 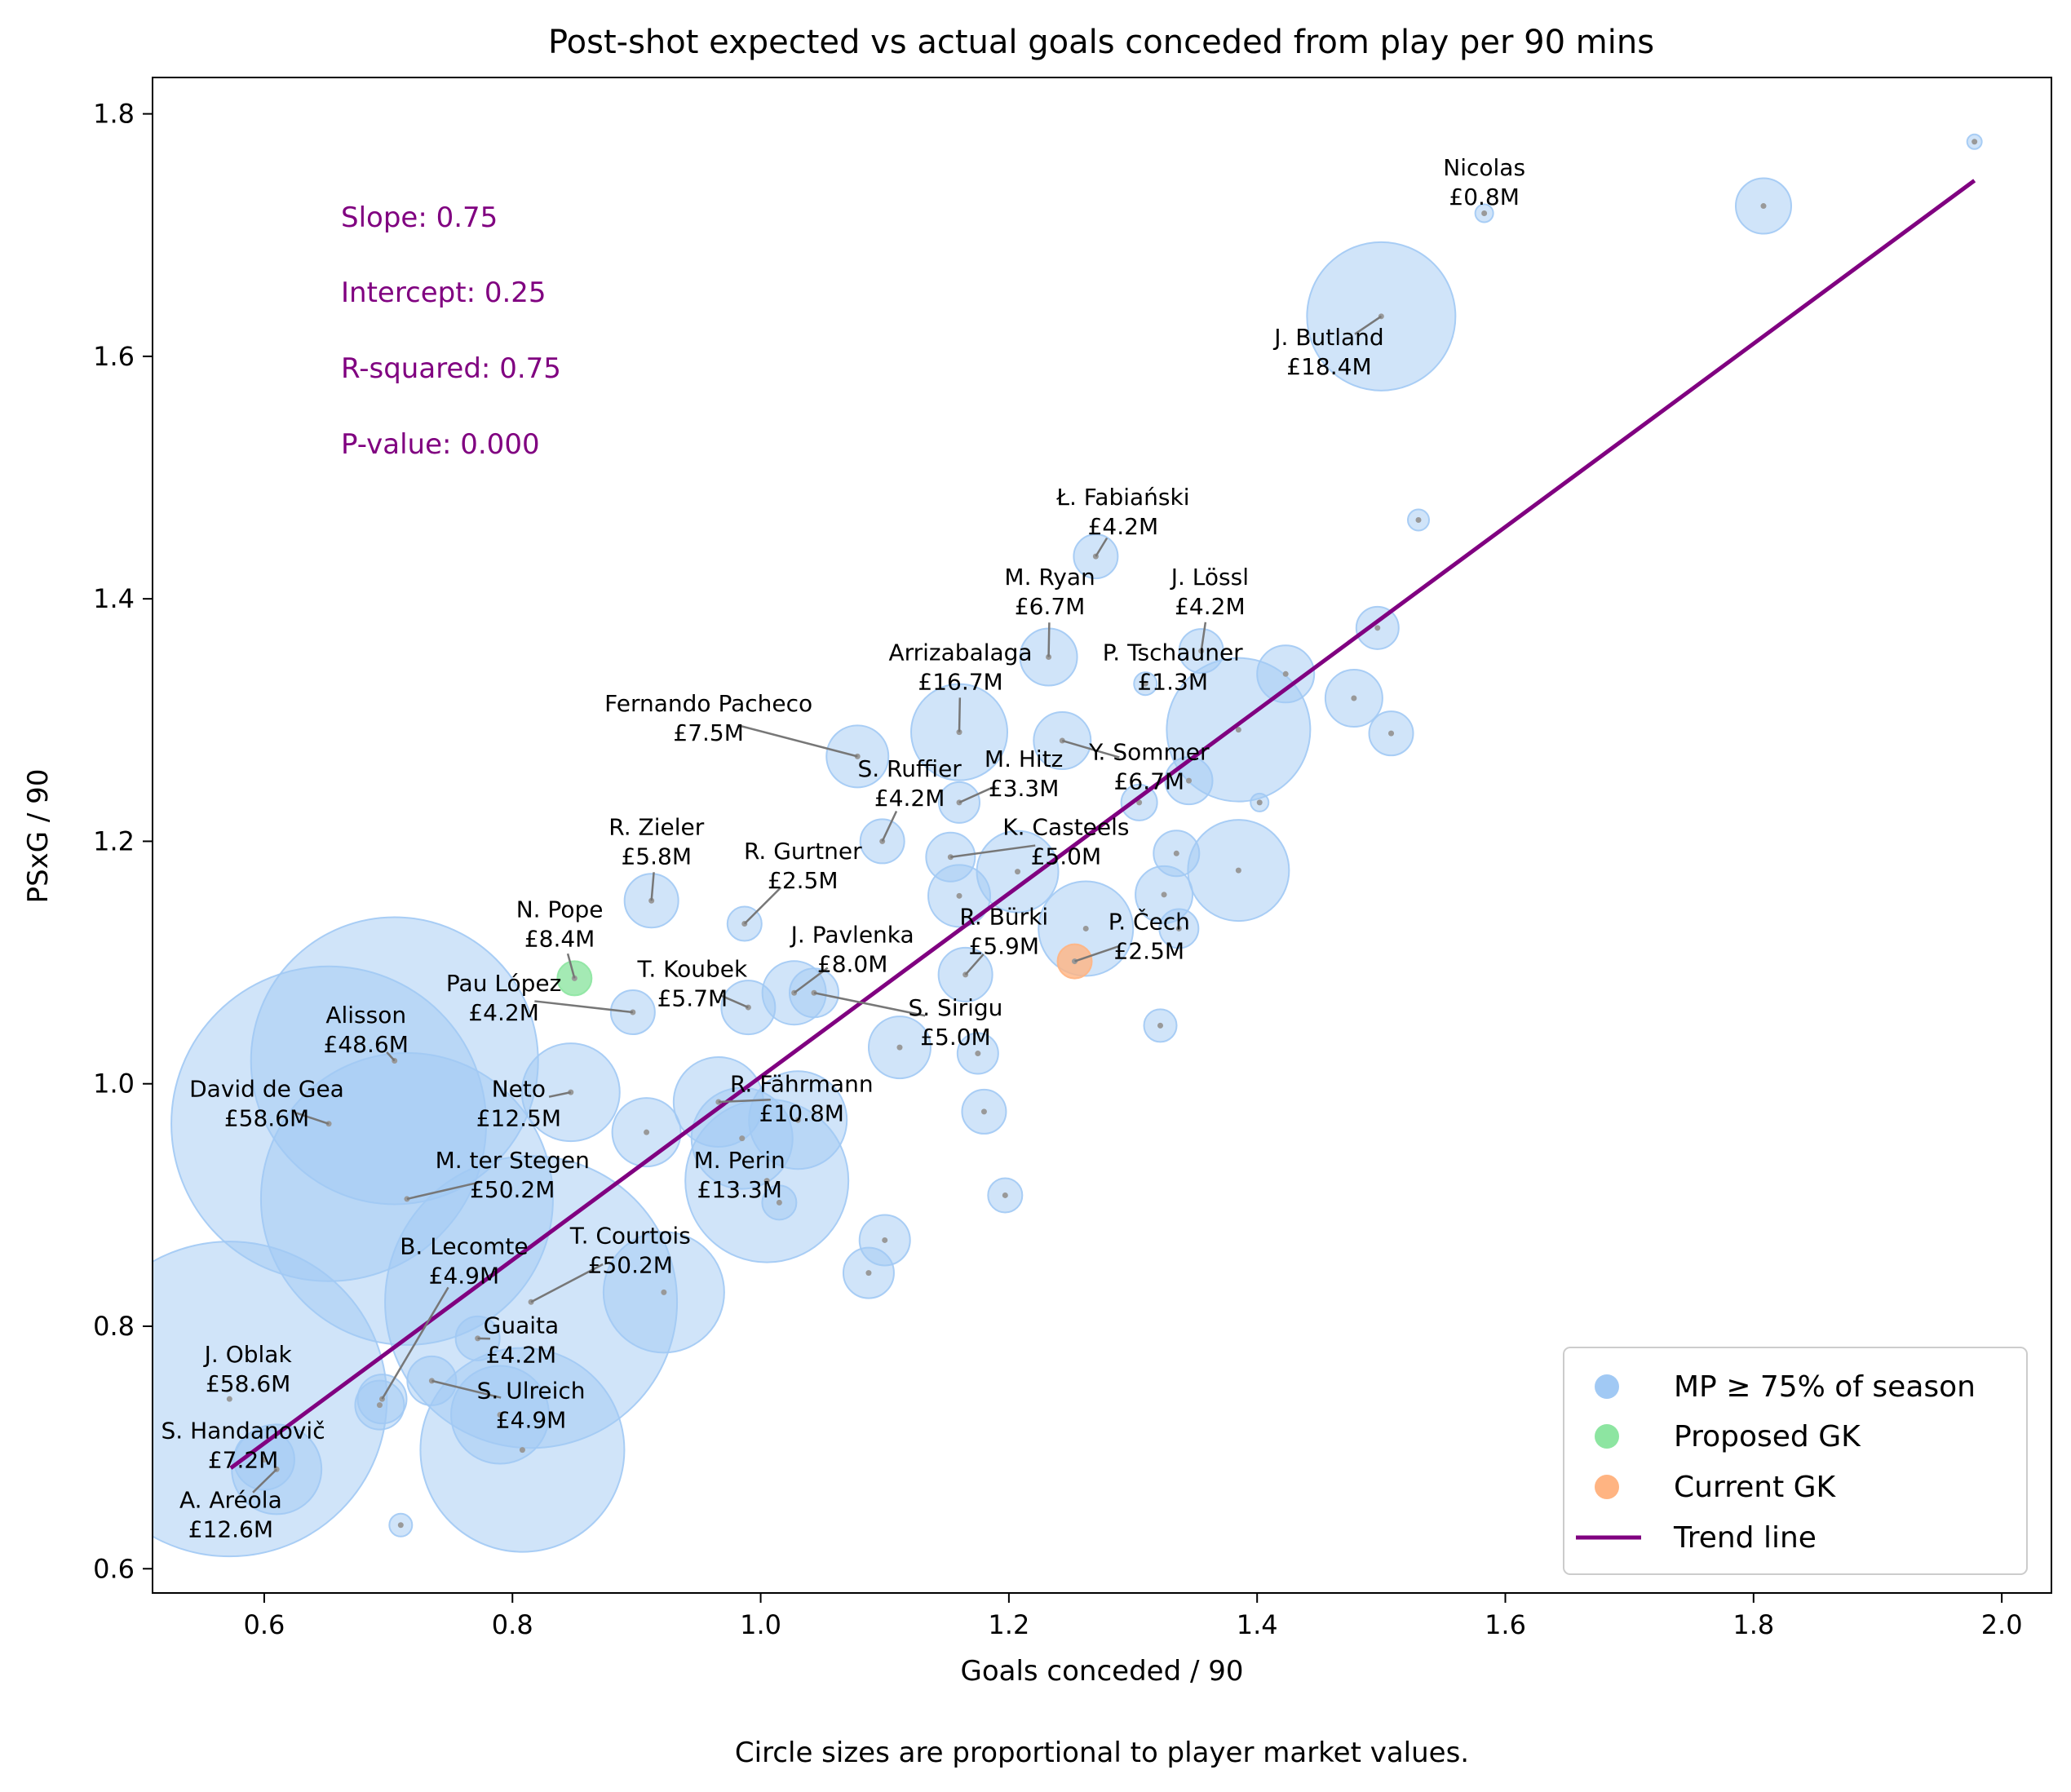 What do you see at coordinates (1796, 1461) in the screenshot?
I see `legend-frame` at bounding box center [1796, 1461].